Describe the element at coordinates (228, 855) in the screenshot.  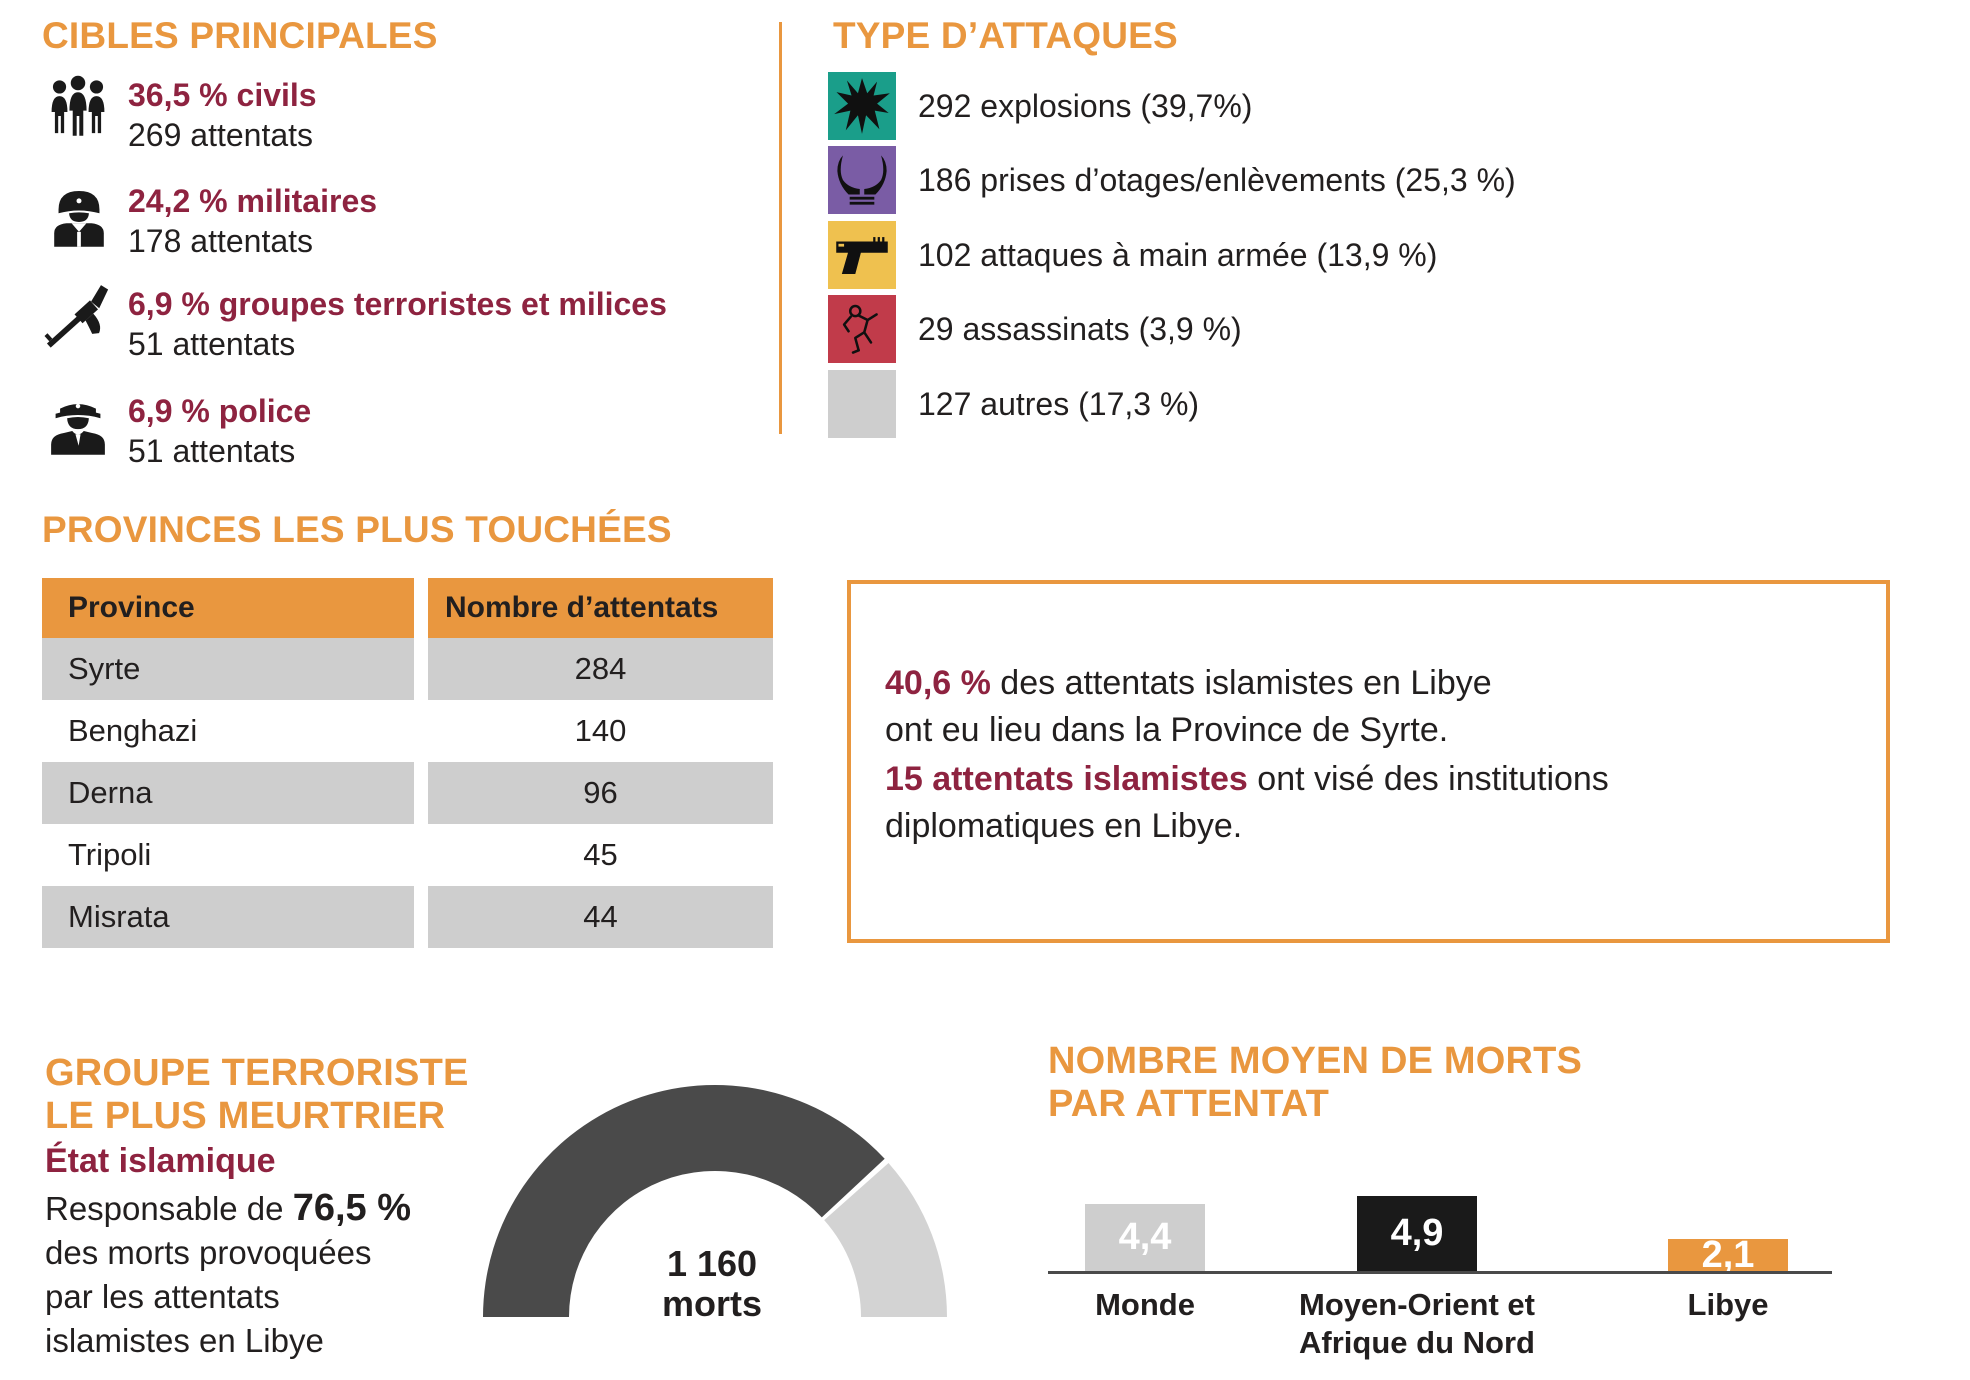
I see `table-row: Tripoli` at that location.